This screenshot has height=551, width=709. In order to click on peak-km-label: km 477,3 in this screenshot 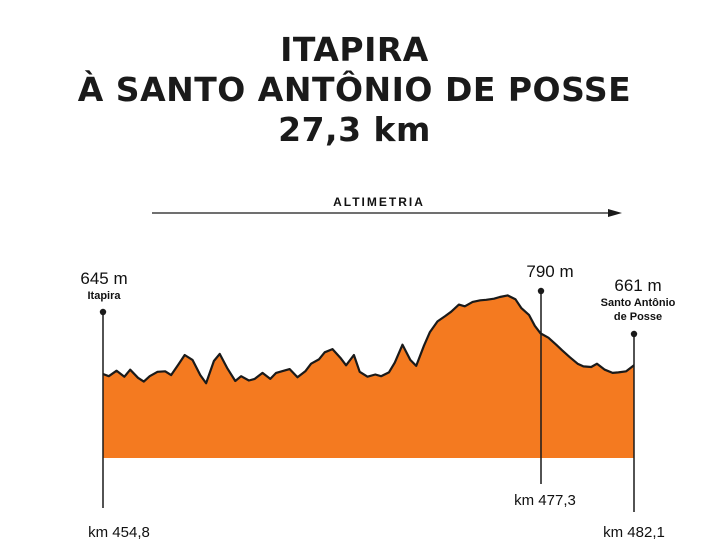, I will do `click(545, 500)`.